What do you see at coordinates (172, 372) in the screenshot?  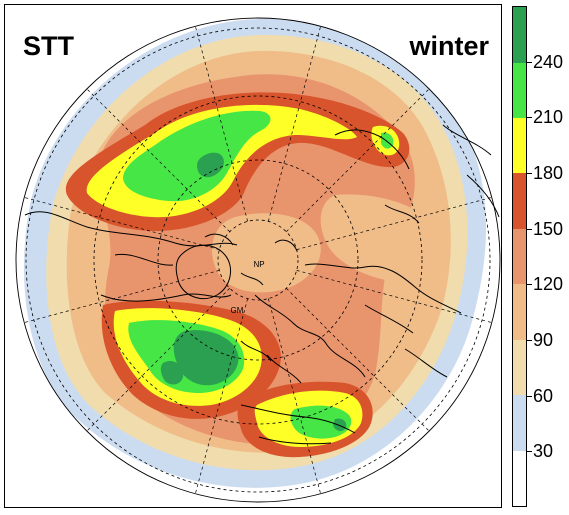 I see `contour-band-240-atlantic-west` at bounding box center [172, 372].